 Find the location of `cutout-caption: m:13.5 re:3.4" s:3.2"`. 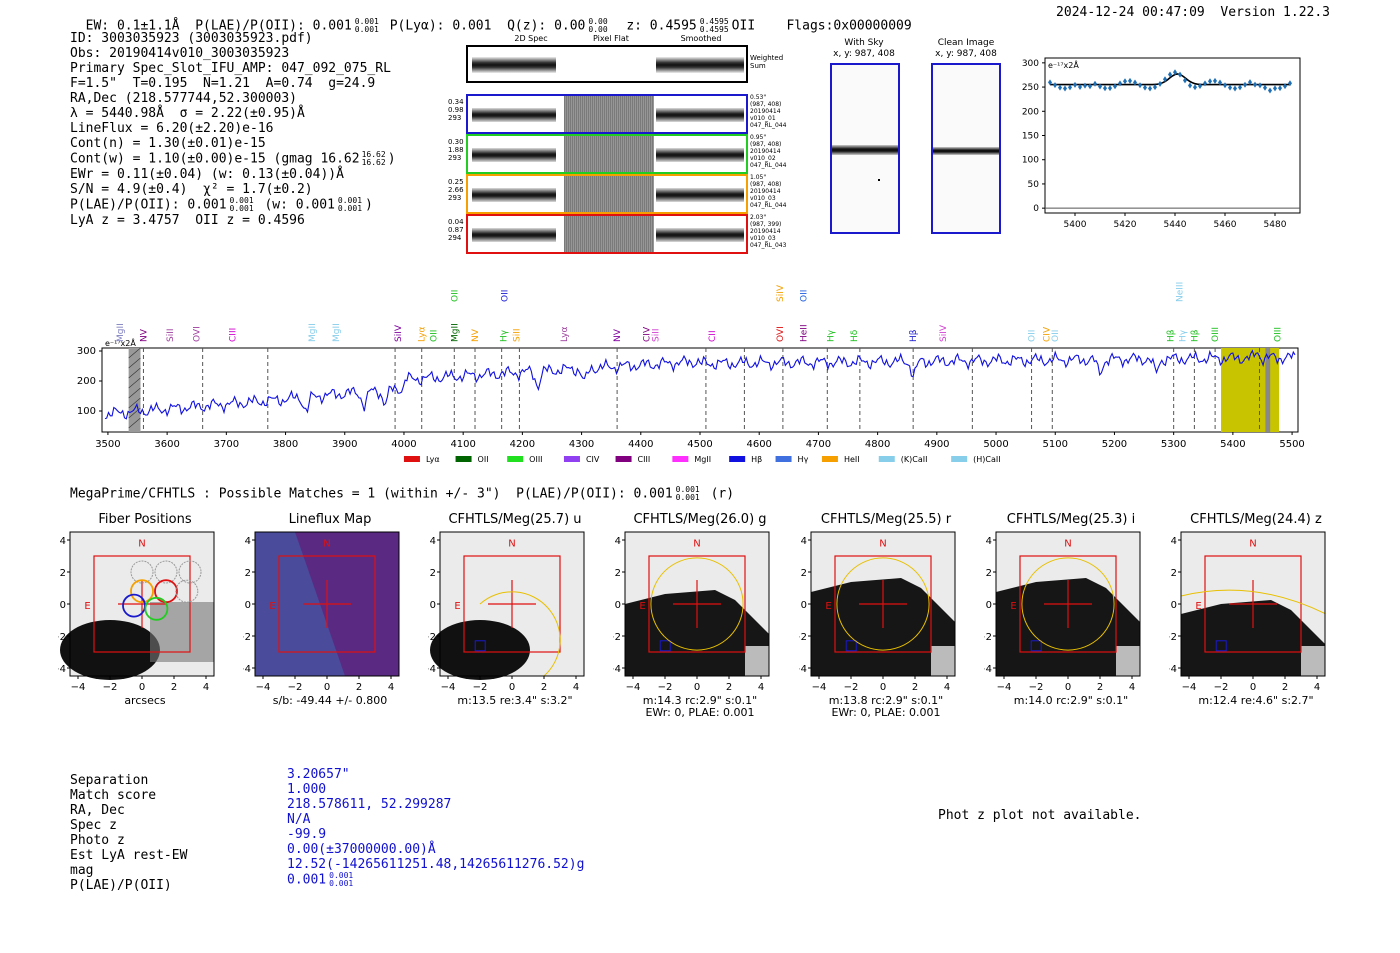

cutout-caption: m:13.5 re:3.4" s:3.2" is located at coordinates (515, 701).